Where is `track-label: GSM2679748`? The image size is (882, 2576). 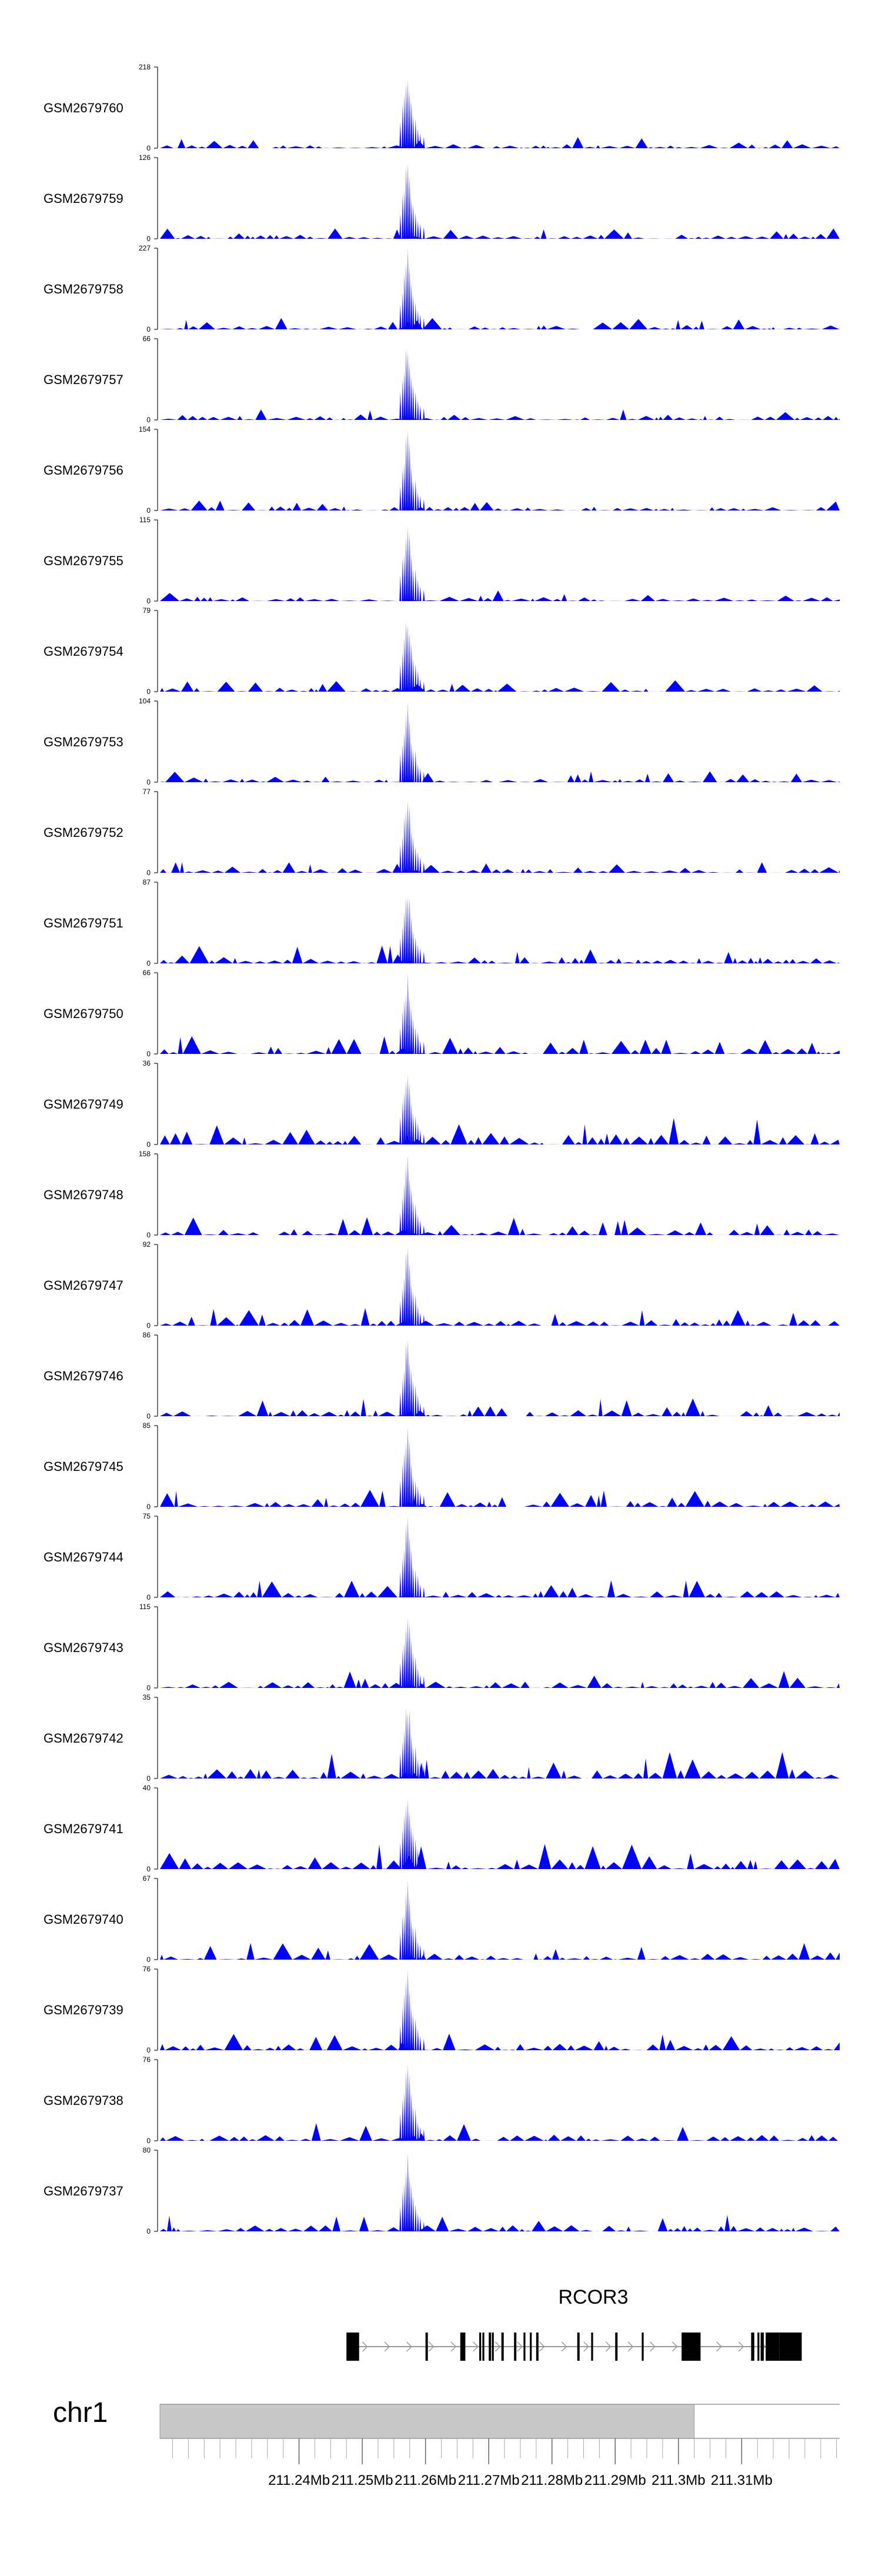 track-label: GSM2679748 is located at coordinates (83, 1194).